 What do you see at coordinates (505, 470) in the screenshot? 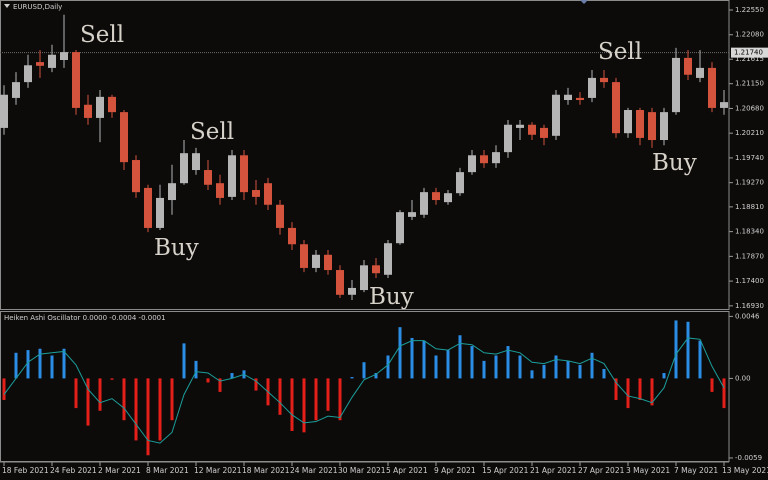
I see `x-tick-label: 15 Apr 2021` at bounding box center [505, 470].